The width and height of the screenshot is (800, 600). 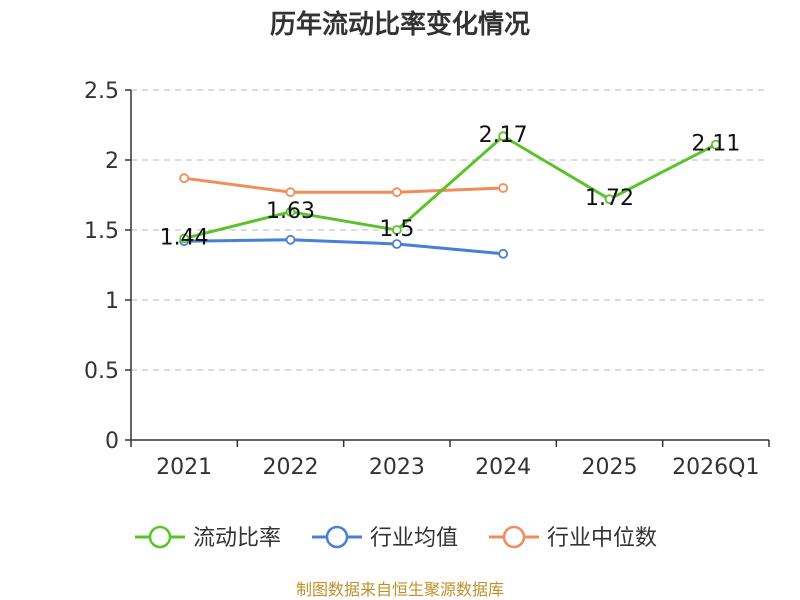 I want to click on data-label: 1.63, so click(x=290, y=211).